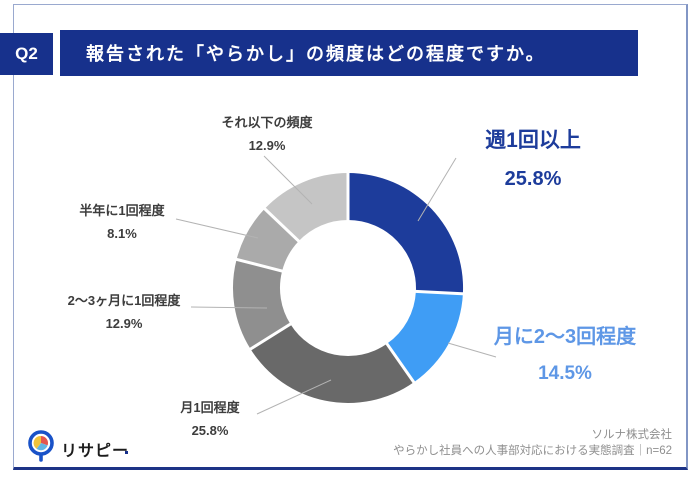 This screenshot has height=485, width=700. I want to click on callout-weekly-or-more: 週1回以上 25.8%, so click(533, 157).